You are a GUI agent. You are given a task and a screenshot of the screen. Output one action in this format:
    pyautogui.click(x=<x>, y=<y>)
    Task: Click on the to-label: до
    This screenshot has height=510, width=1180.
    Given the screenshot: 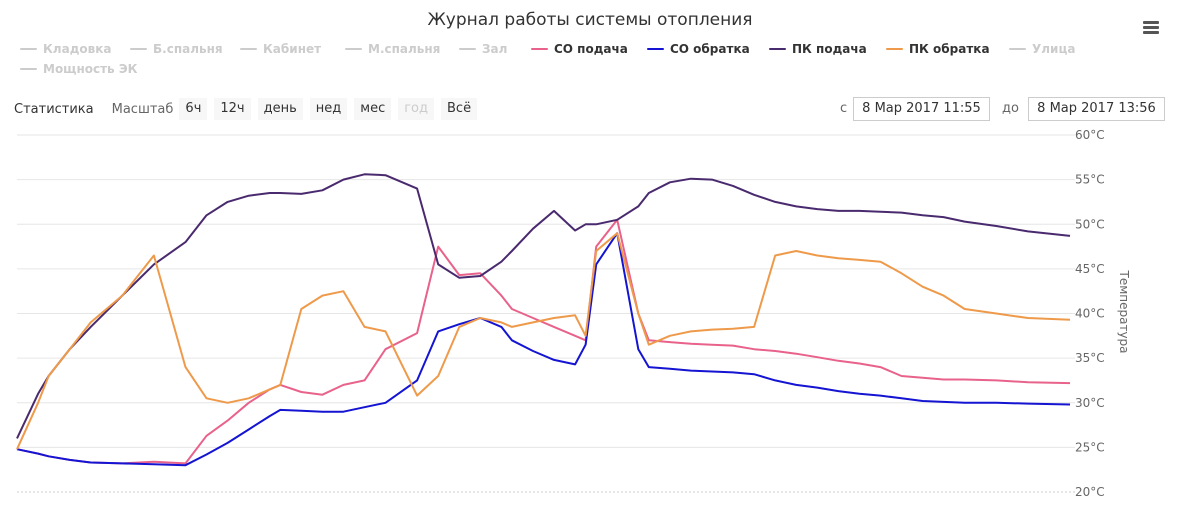 What is the action you would take?
    pyautogui.click(x=1010, y=108)
    